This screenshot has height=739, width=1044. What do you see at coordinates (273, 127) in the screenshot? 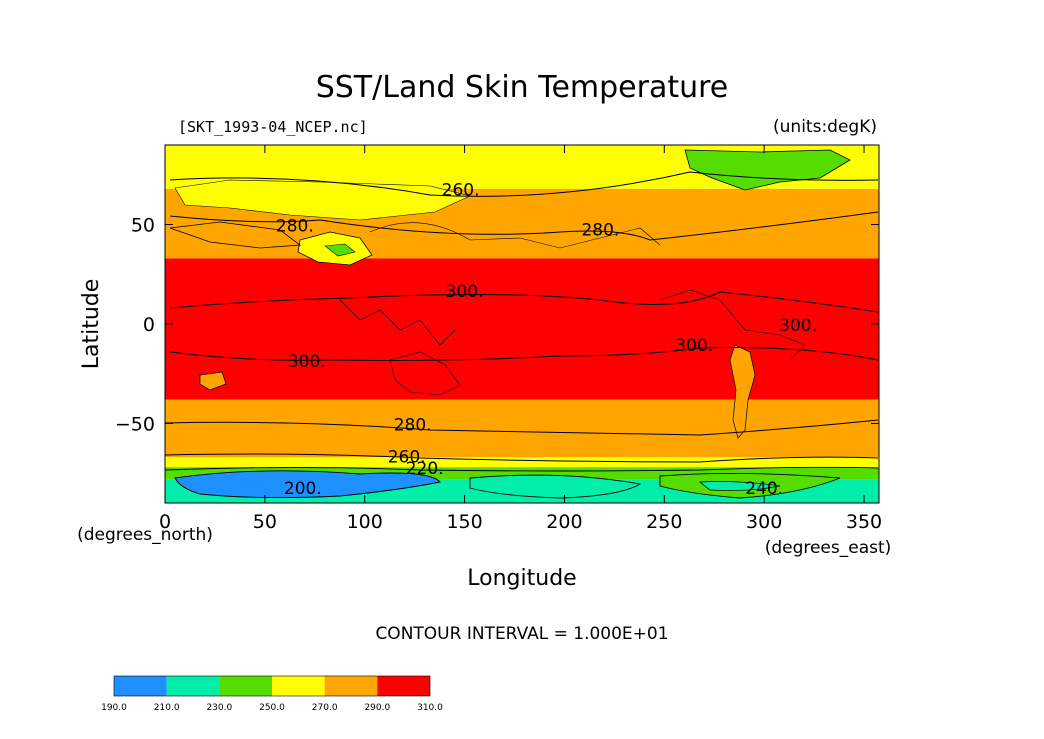
I see `file-label: [SKT_1993-04_NCEP.nc]` at bounding box center [273, 127].